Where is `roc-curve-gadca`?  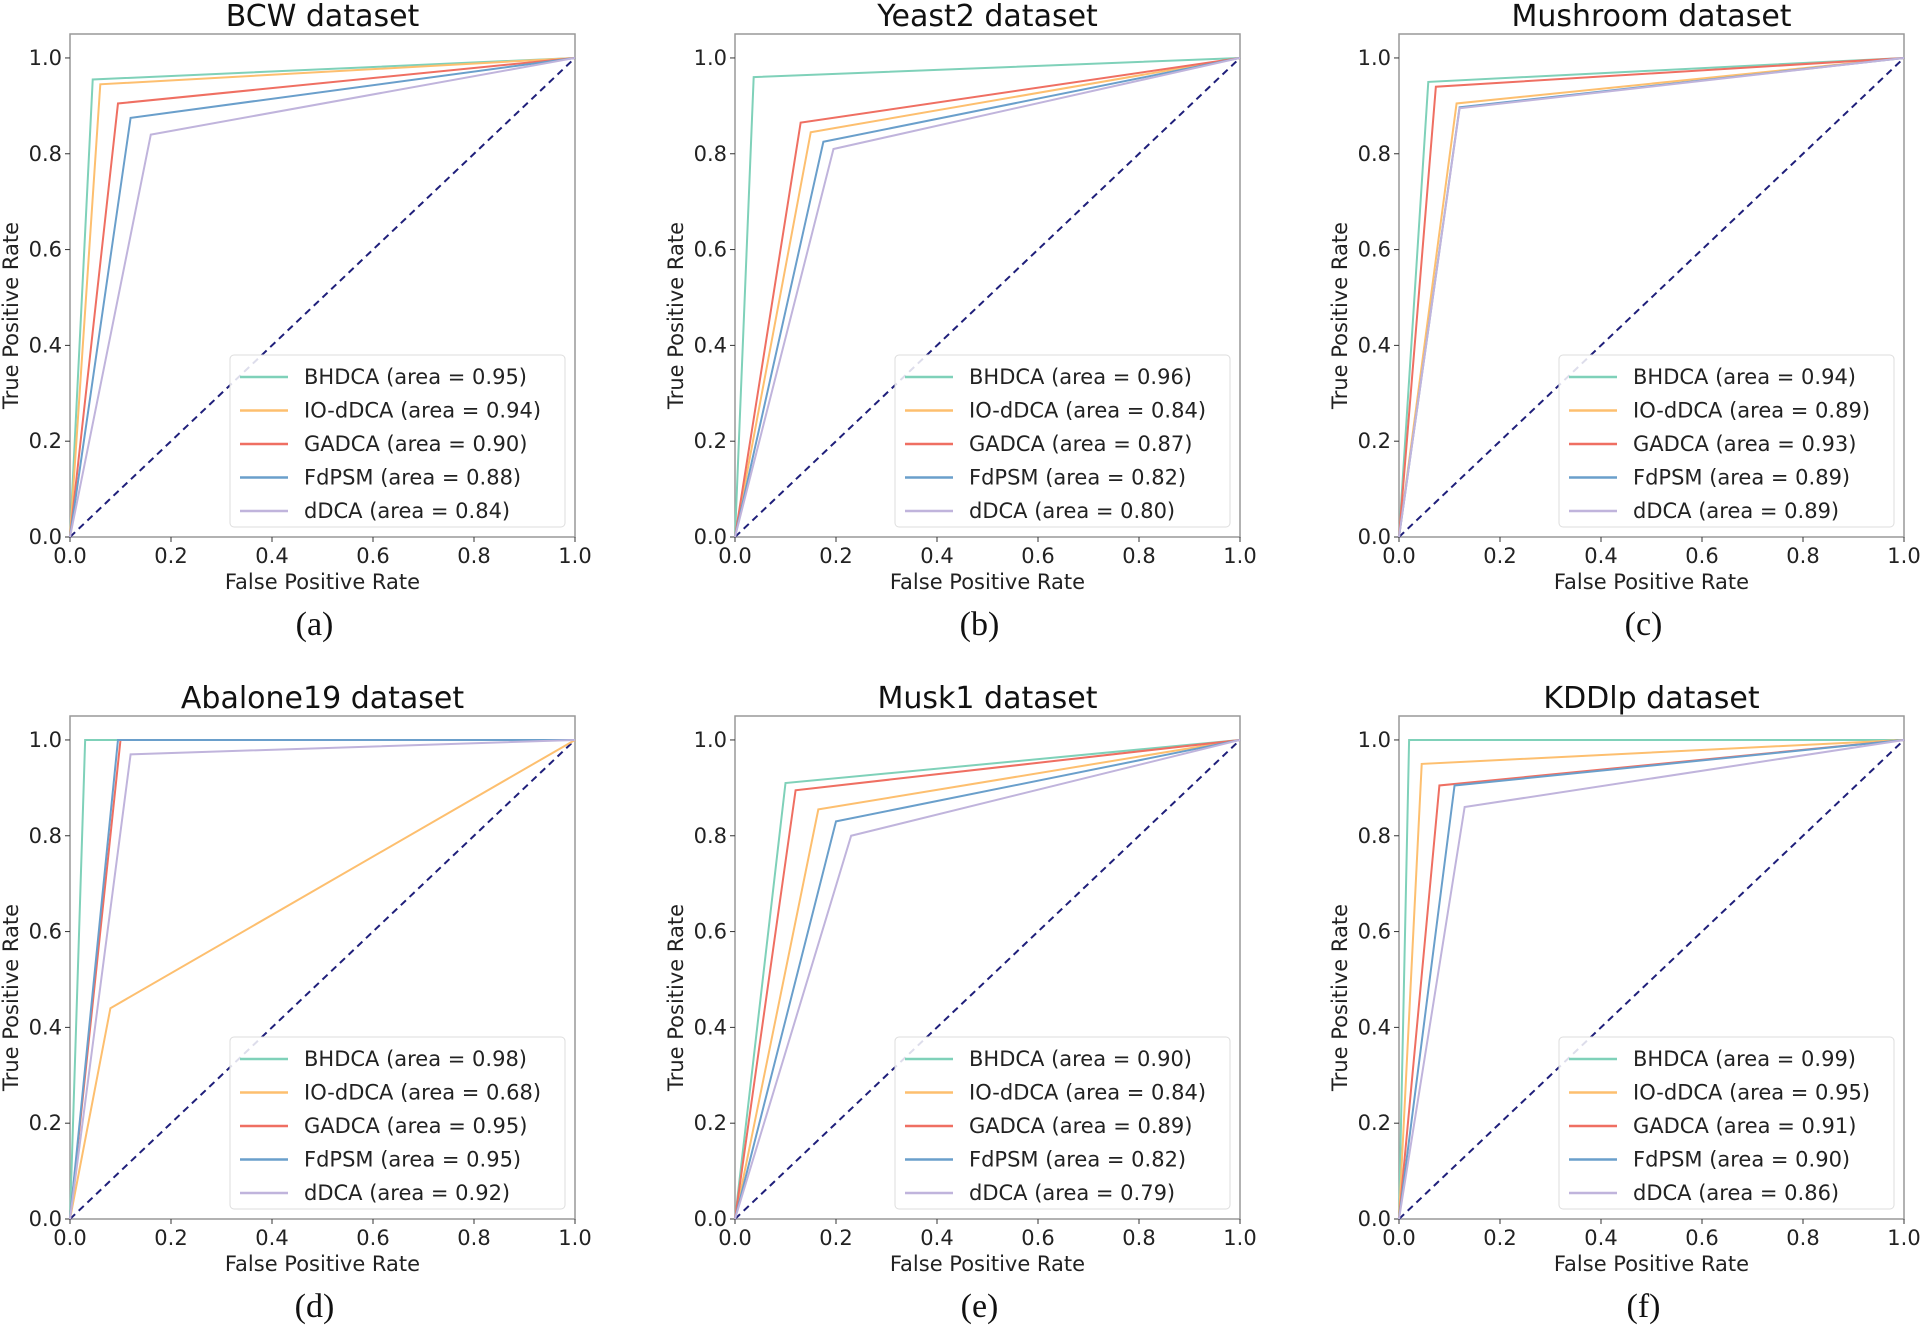 roc-curve-gadca is located at coordinates (987, 979).